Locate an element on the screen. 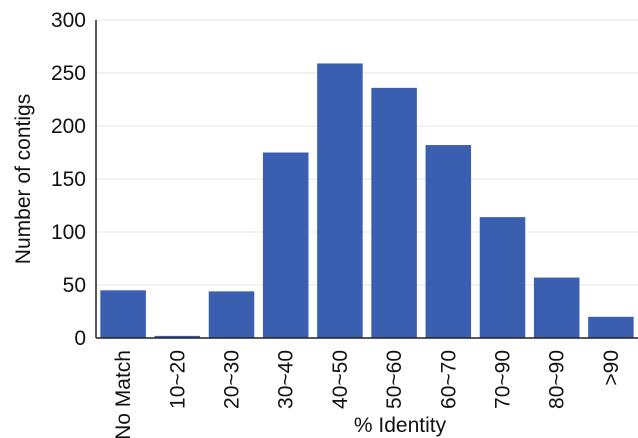  y-tick-label: 250 is located at coordinates (68, 73).